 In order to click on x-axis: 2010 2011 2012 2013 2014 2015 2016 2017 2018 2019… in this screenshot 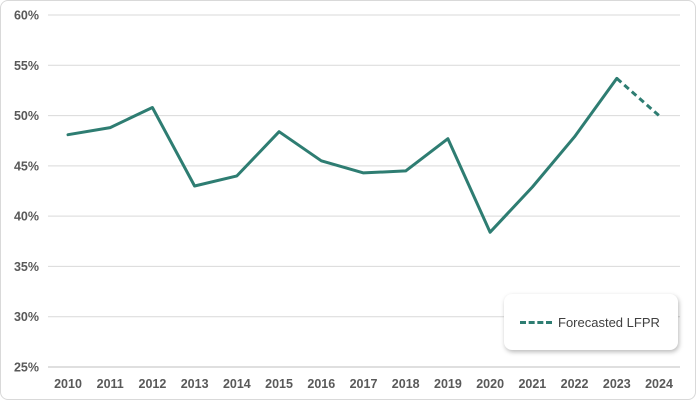, I will do `click(363, 384)`.